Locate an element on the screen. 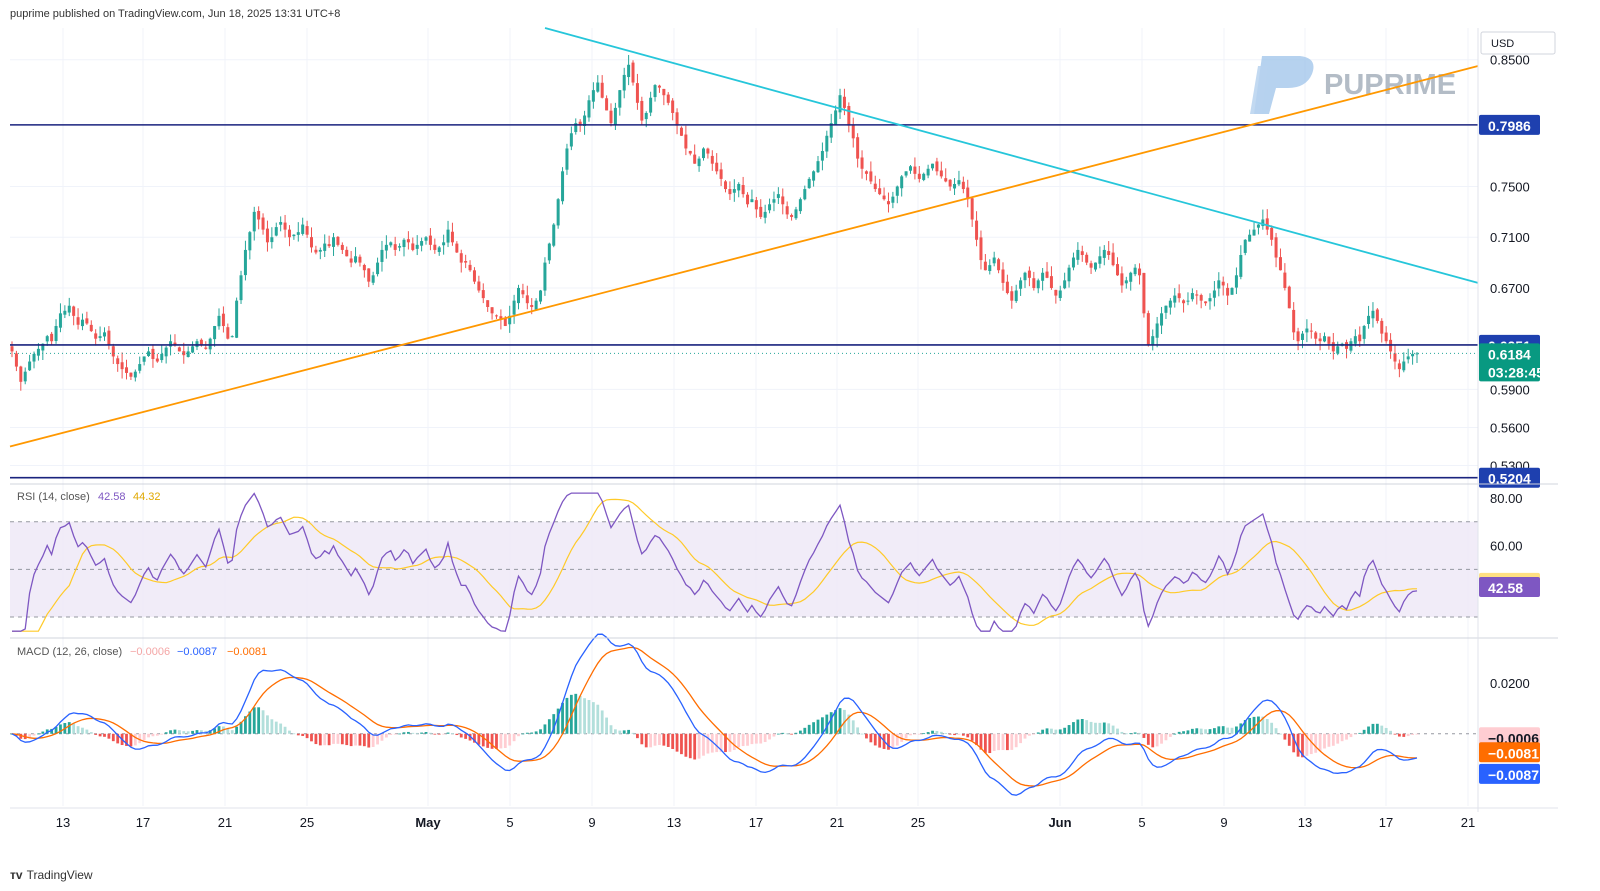  macd-signal-tag is located at coordinates (1509, 752).